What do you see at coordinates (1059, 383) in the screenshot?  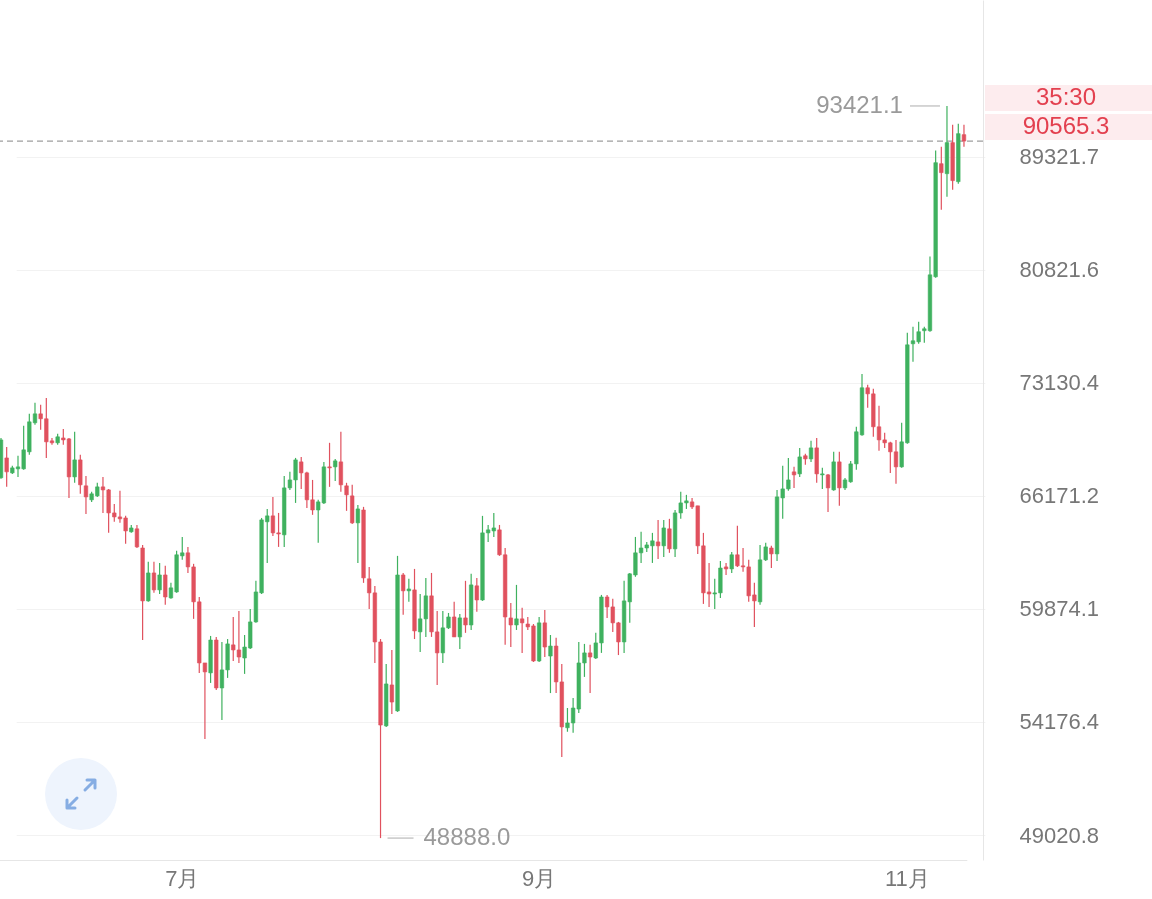 I see `y-tick-label: 73130.4` at bounding box center [1059, 383].